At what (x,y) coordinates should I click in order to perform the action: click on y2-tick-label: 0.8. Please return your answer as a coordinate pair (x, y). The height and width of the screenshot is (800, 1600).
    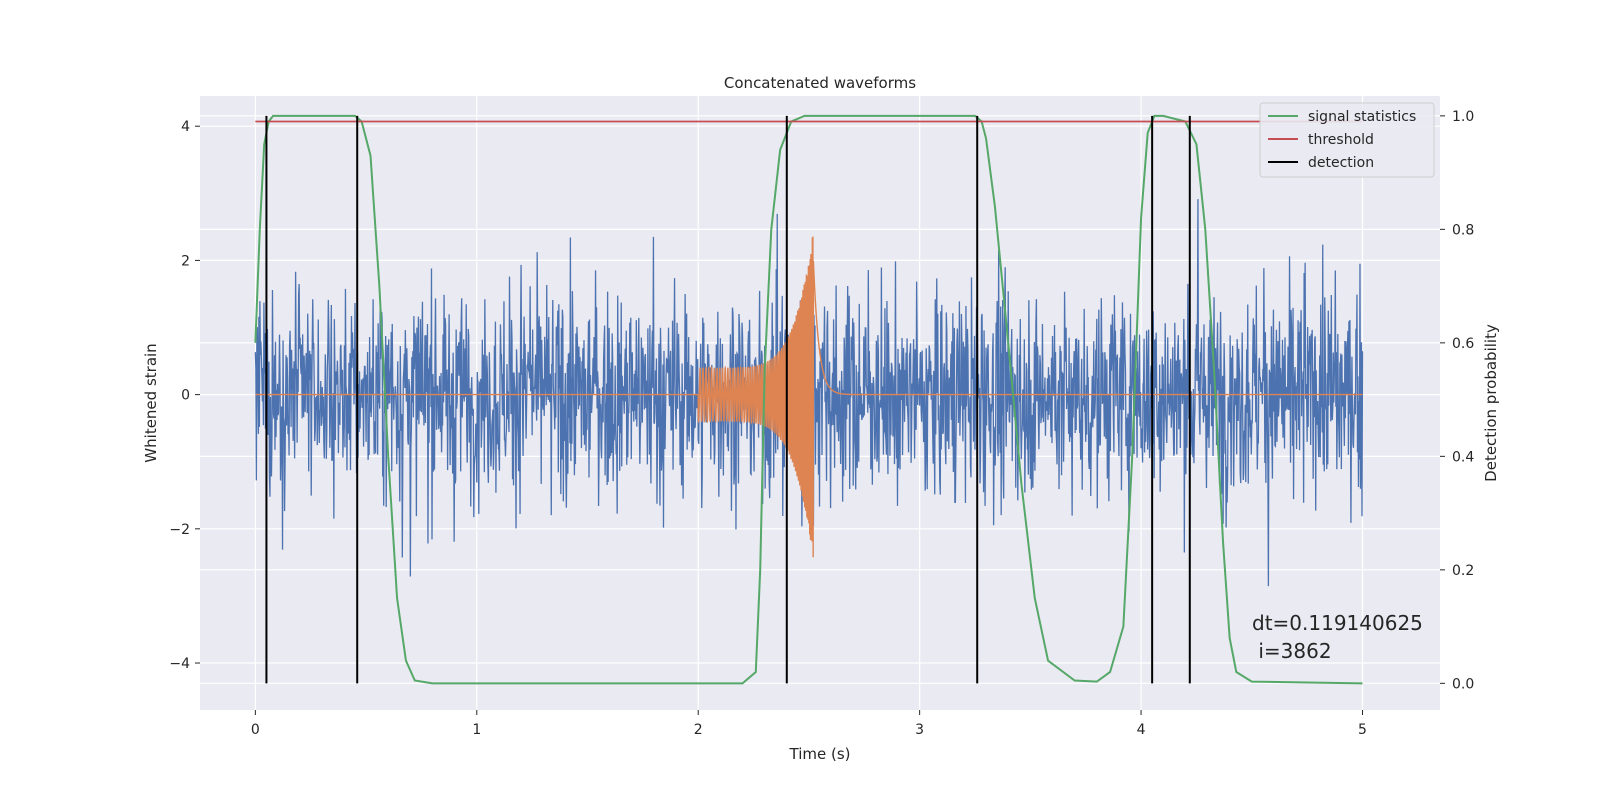
    Looking at the image, I should click on (1463, 230).